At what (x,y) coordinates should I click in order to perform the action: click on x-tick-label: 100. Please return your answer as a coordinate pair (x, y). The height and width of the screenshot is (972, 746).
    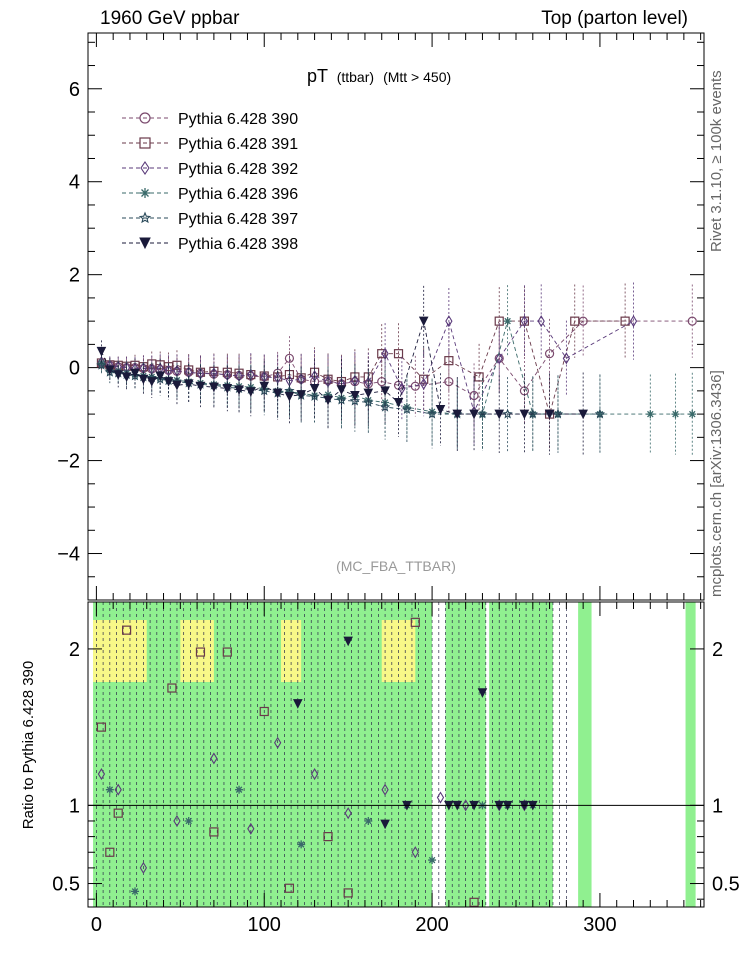
    Looking at the image, I should click on (264, 925).